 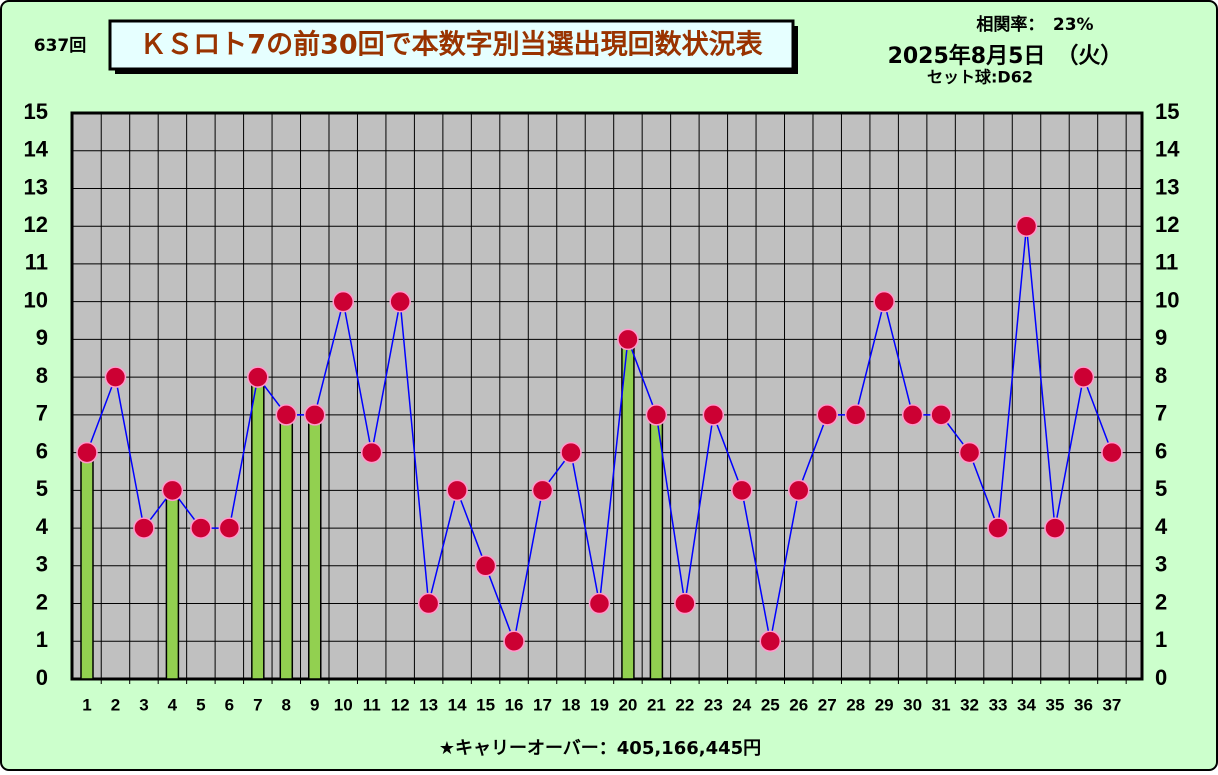 I want to click on x-tick-label: 18, so click(x=571, y=704).